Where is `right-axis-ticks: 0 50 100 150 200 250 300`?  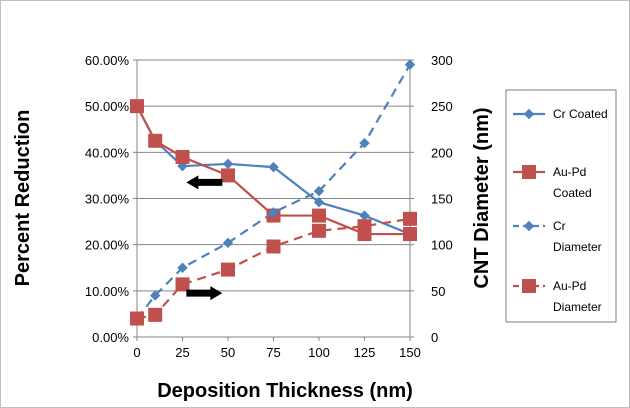 right-axis-ticks: 0 50 100 150 200 250 300 is located at coordinates (431, 199).